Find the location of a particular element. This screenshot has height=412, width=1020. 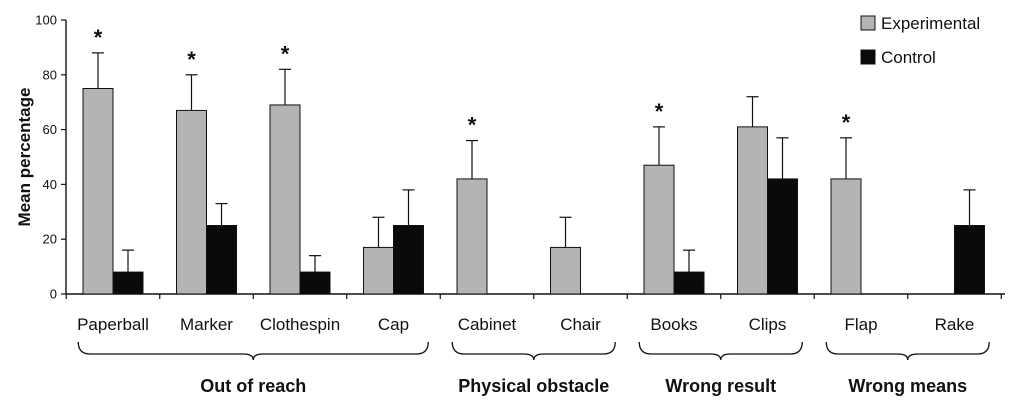

y-tick-label: 100 is located at coordinates (46, 20).